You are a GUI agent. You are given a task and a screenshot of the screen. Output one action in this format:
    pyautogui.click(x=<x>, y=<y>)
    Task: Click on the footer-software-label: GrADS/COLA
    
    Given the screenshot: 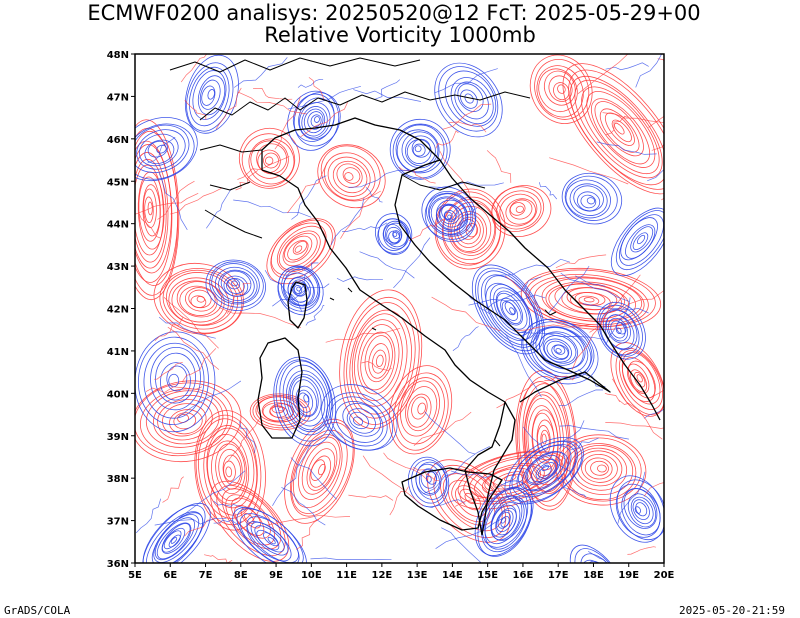 What is the action you would take?
    pyautogui.click(x=37, y=610)
    